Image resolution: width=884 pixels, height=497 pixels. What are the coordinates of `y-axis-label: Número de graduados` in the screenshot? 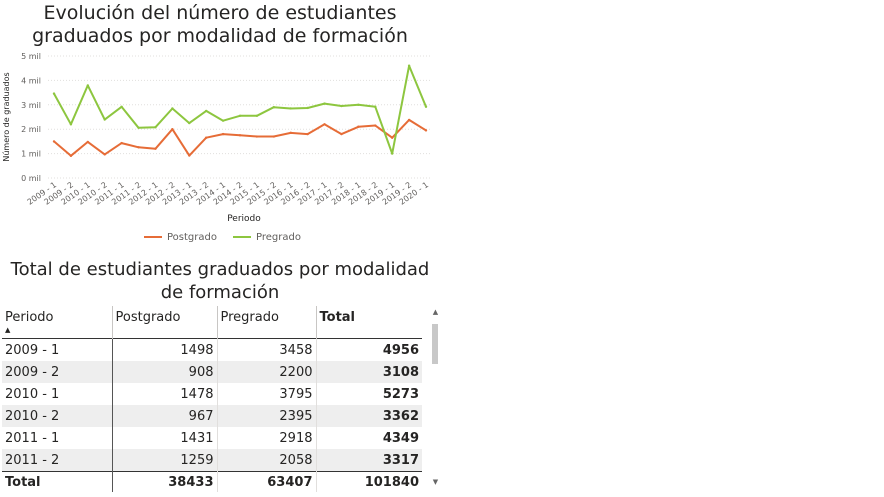 It's located at (6, 116).